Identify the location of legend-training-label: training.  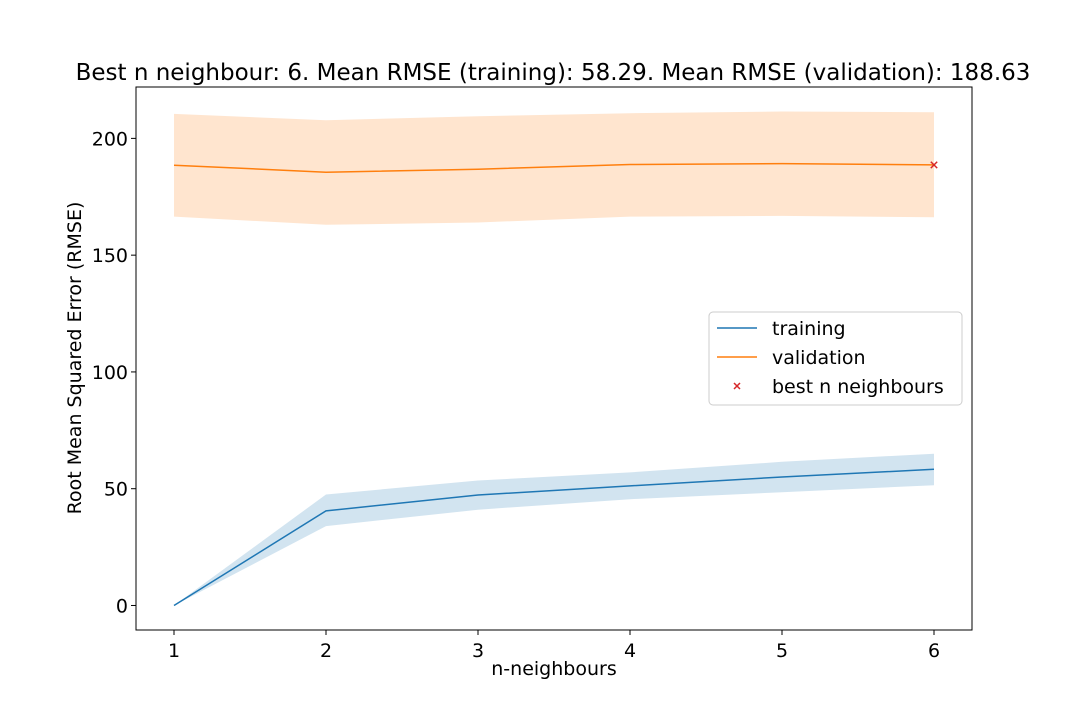
(809, 329).